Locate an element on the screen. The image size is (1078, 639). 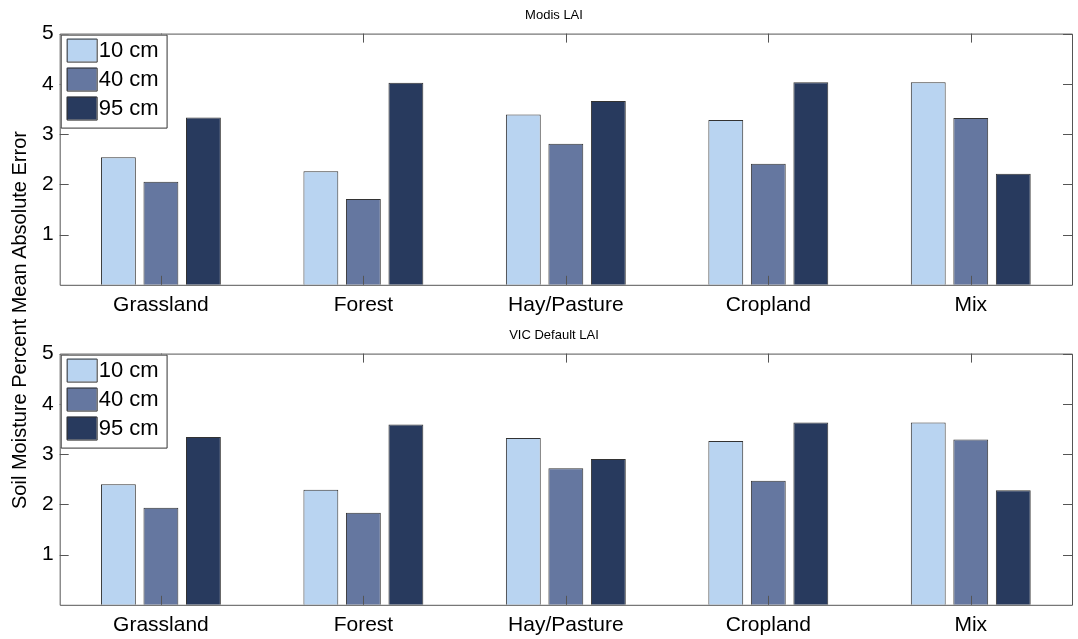
y-axis-title: Soil Moisture Percent Mean Absolute Error is located at coordinates (19, 320).